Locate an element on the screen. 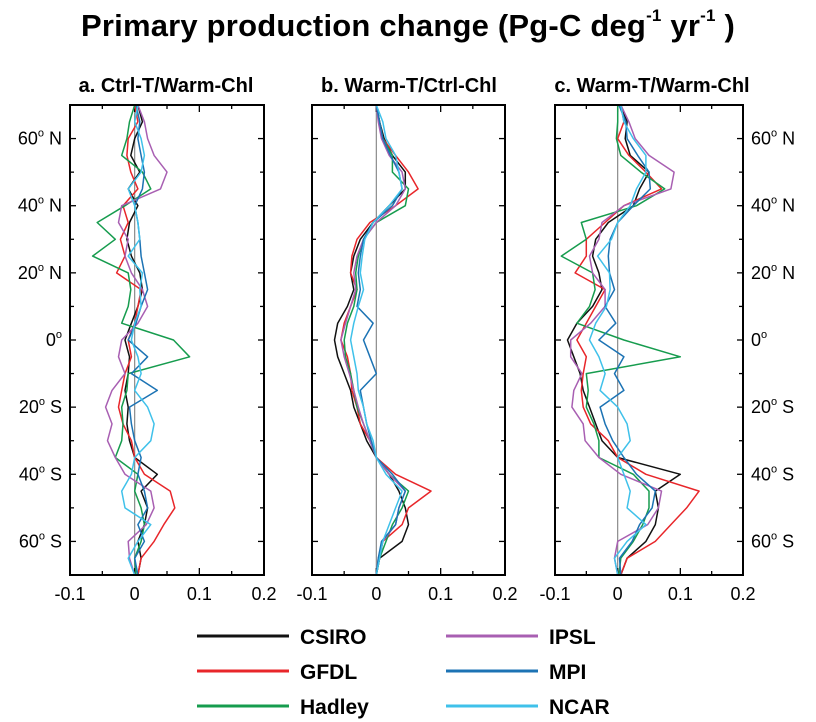 The height and width of the screenshot is (722, 816). legend-label: IPSL is located at coordinates (572, 637).